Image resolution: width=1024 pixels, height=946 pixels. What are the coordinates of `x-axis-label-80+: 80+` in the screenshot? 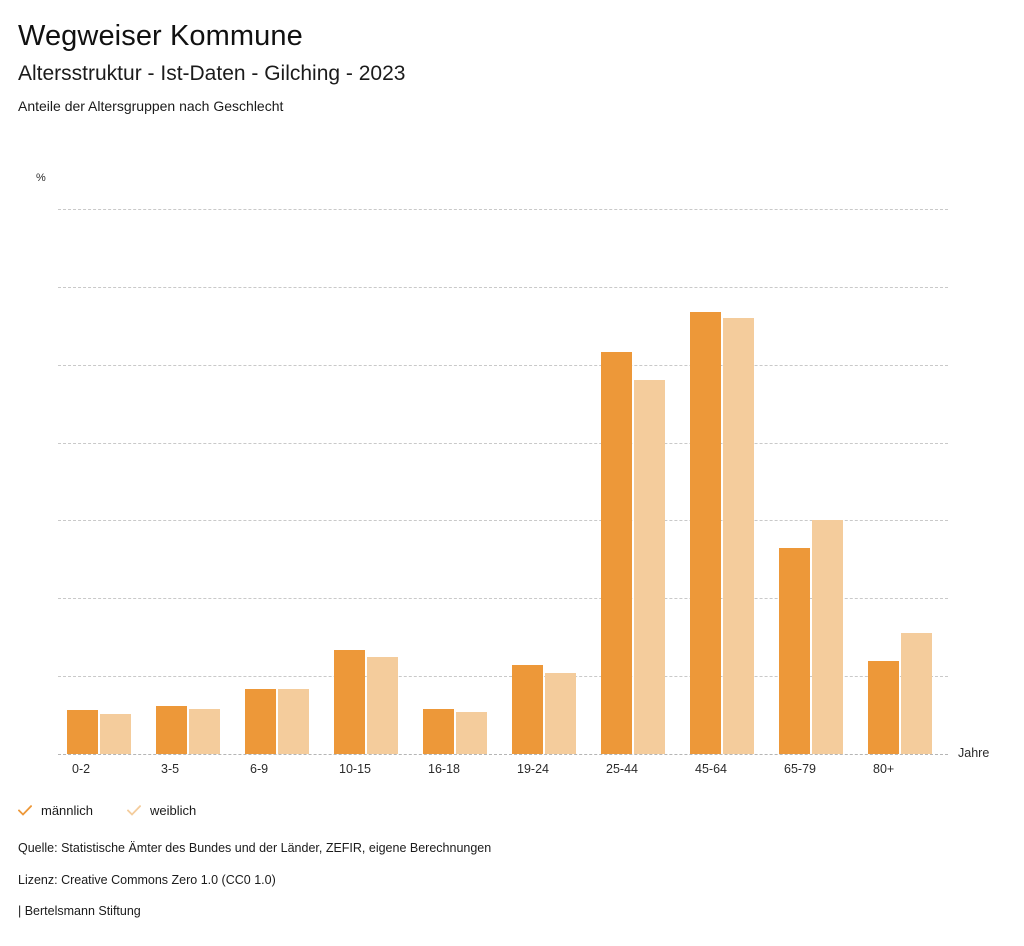 It's located at (884, 769).